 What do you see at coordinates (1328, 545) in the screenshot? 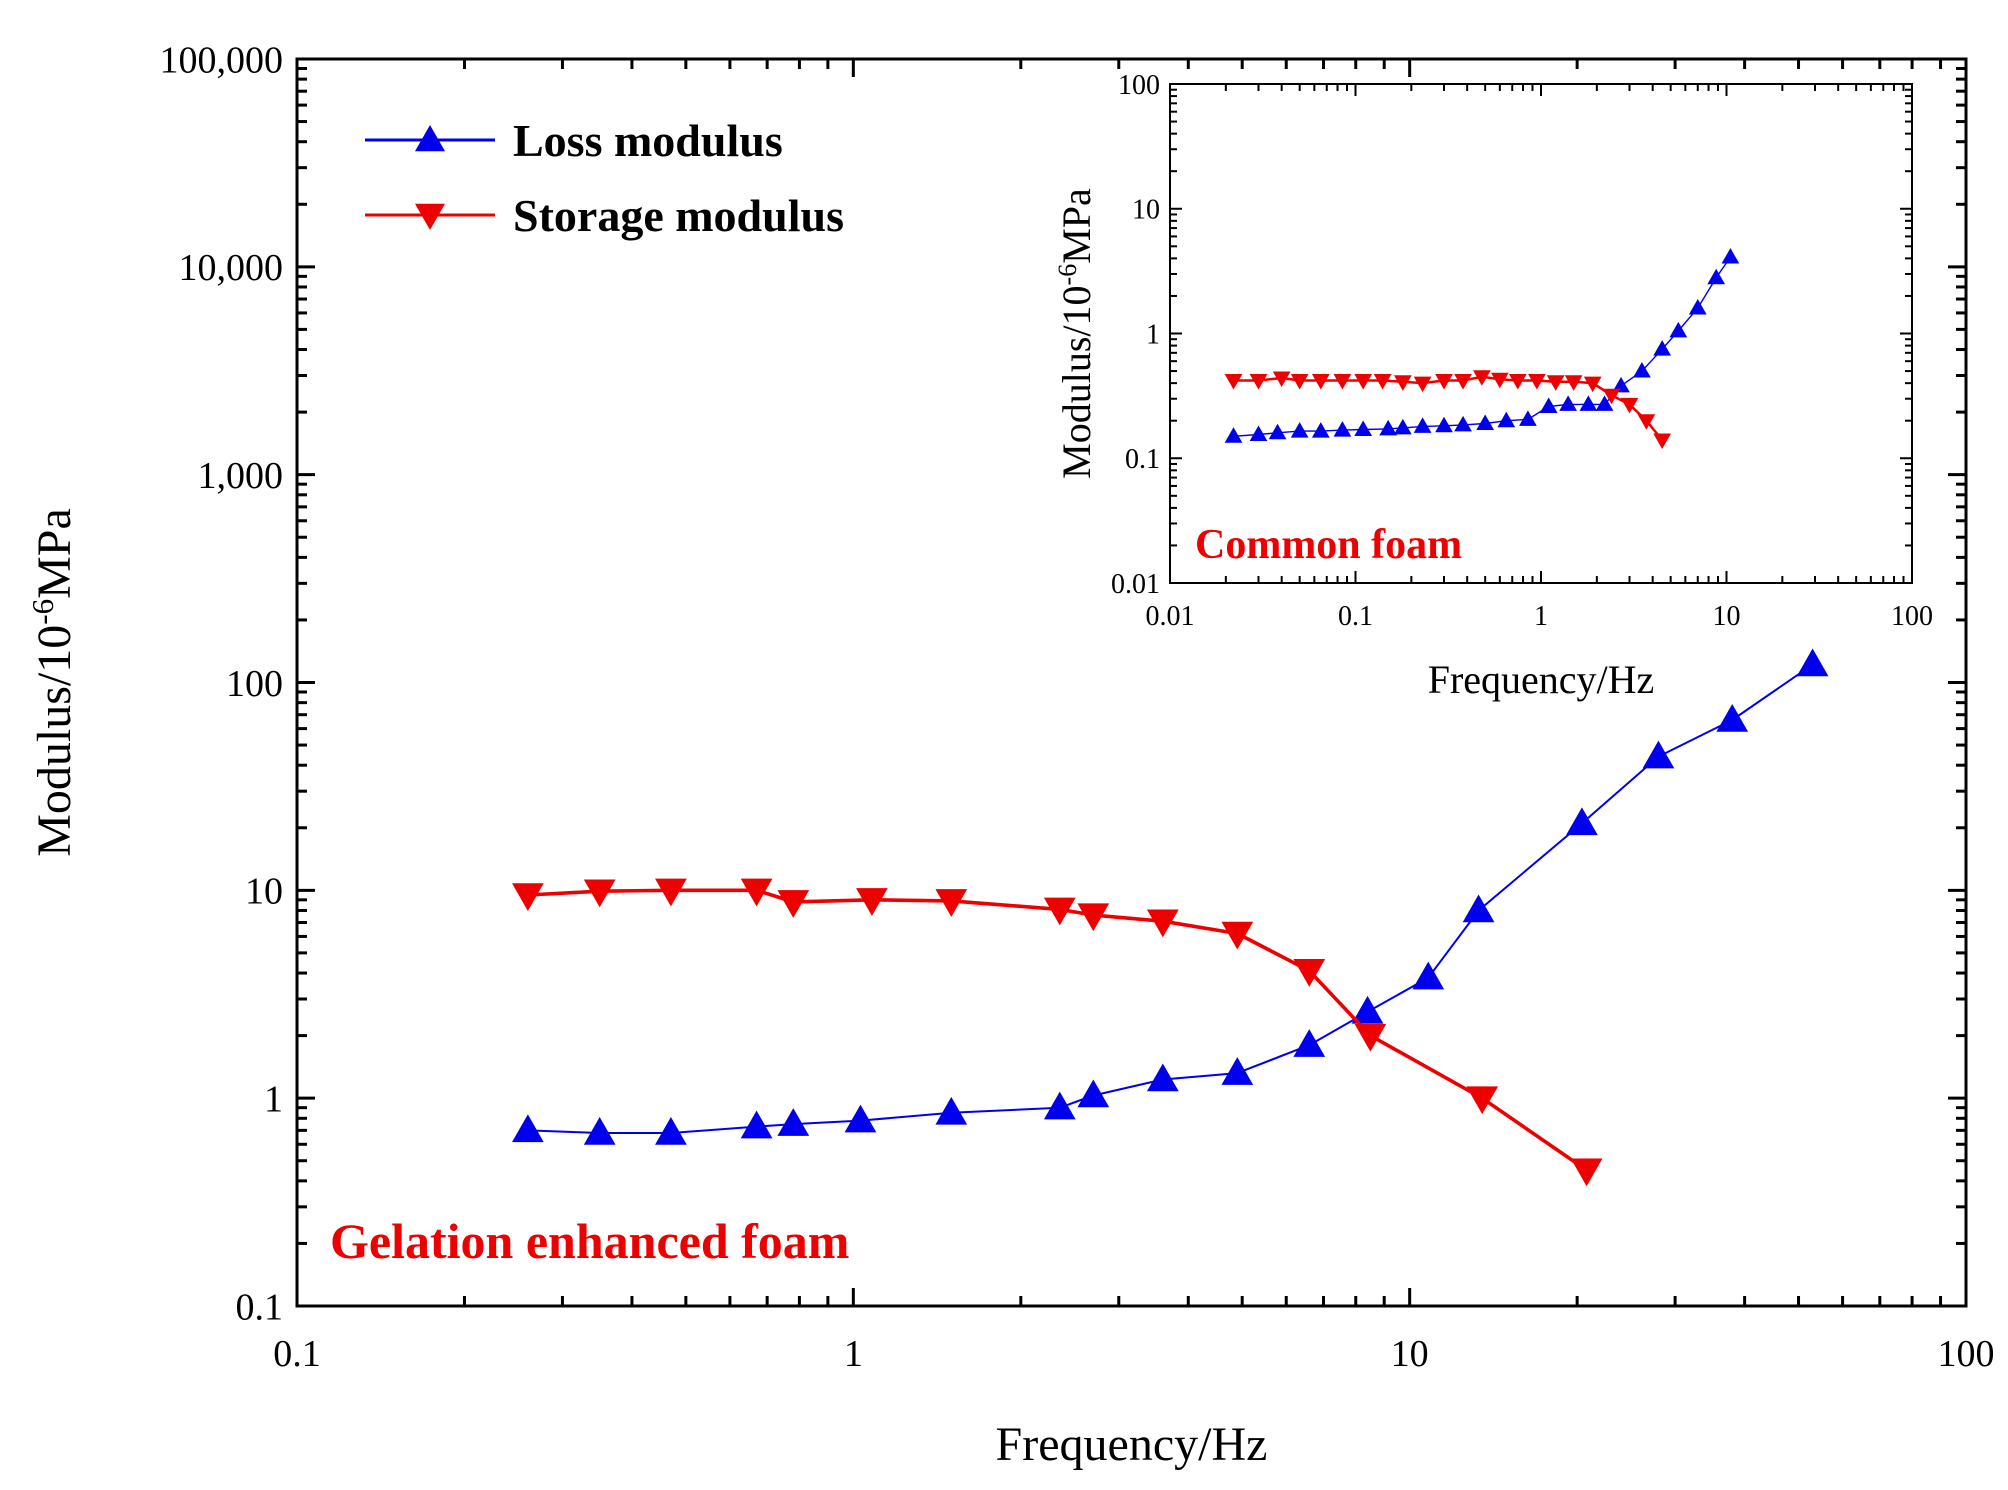
I see `inset-annotation: Common foam` at bounding box center [1328, 545].